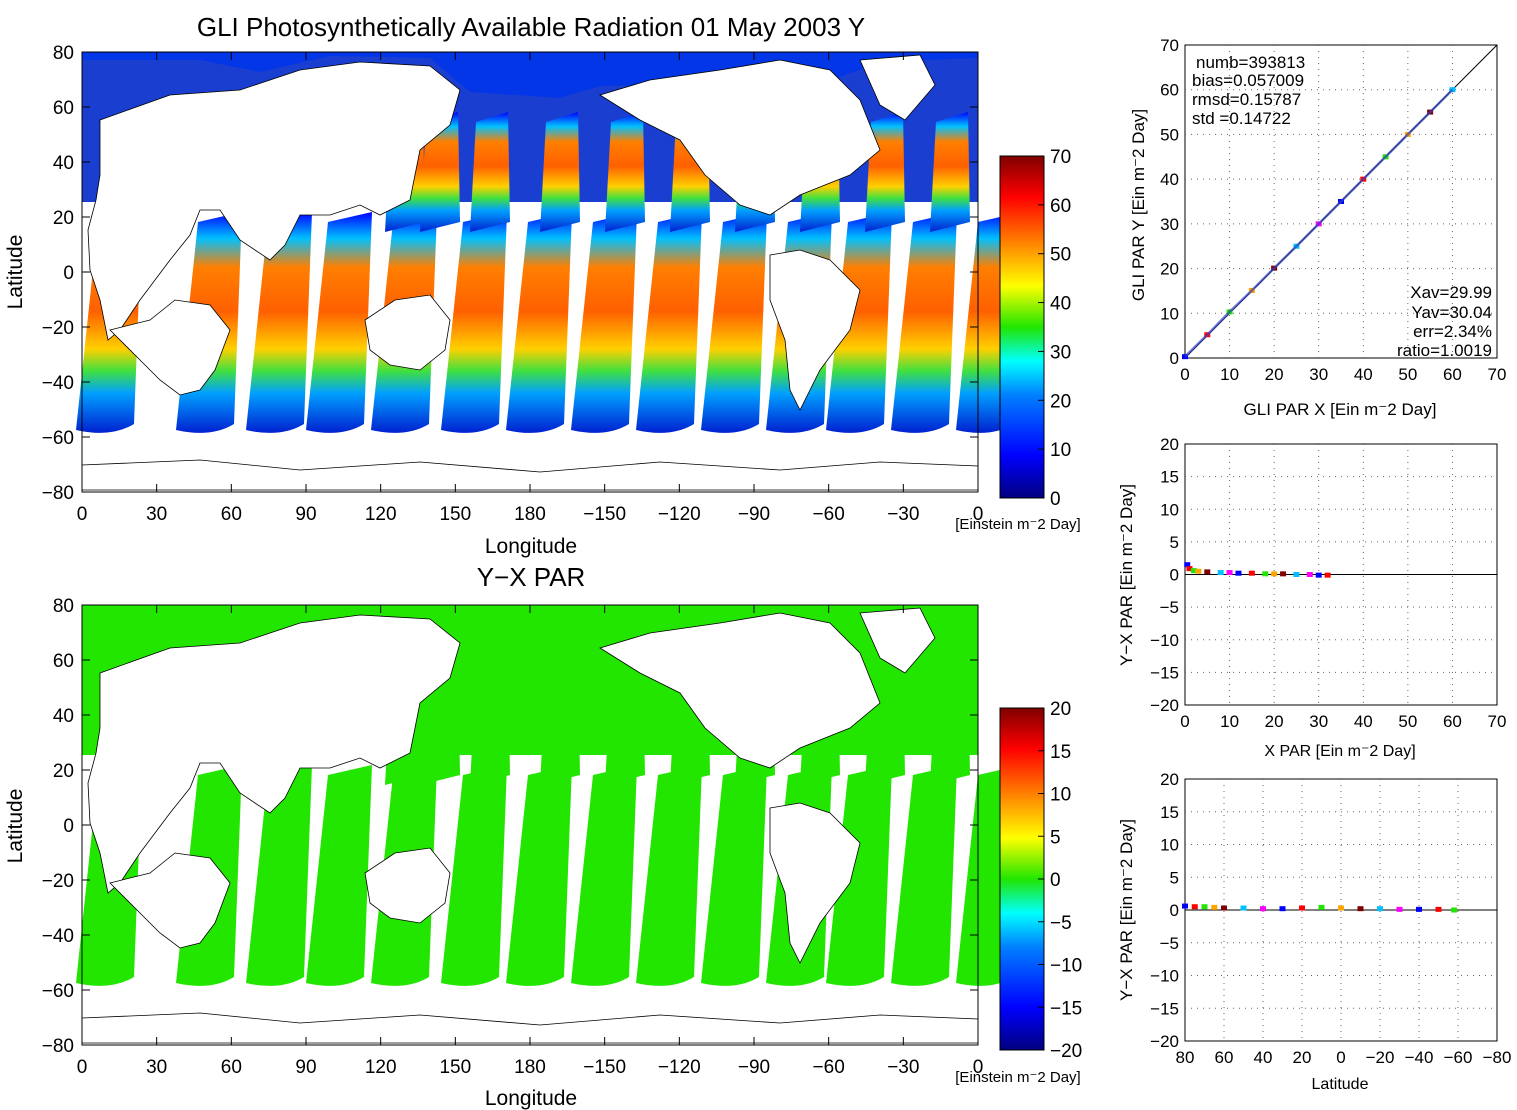 The image size is (1517, 1110). What do you see at coordinates (1060, 352) in the screenshot?
I see `colorbar-tick-label: 30` at bounding box center [1060, 352].